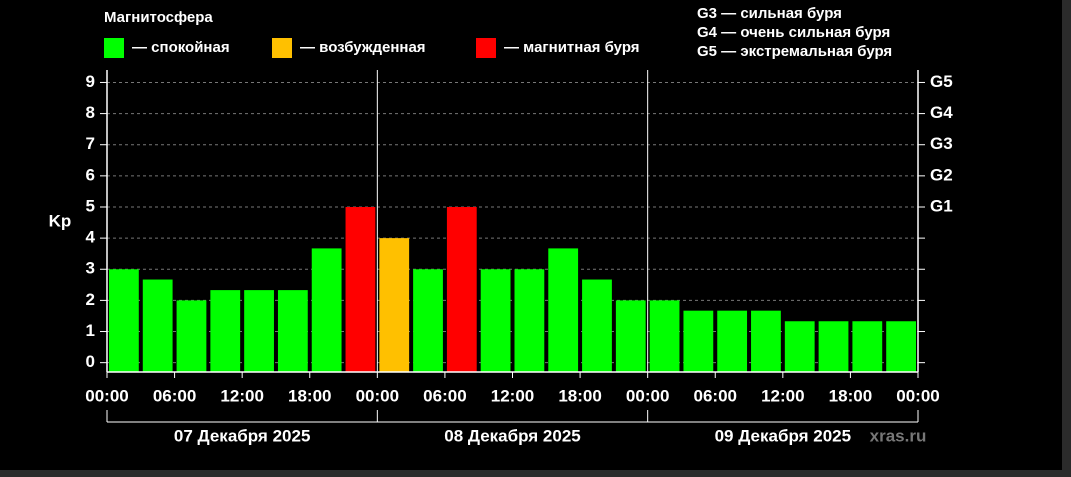 The width and height of the screenshot is (1071, 477). What do you see at coordinates (898, 435) in the screenshot?
I see `watermark: xras.ru` at bounding box center [898, 435].